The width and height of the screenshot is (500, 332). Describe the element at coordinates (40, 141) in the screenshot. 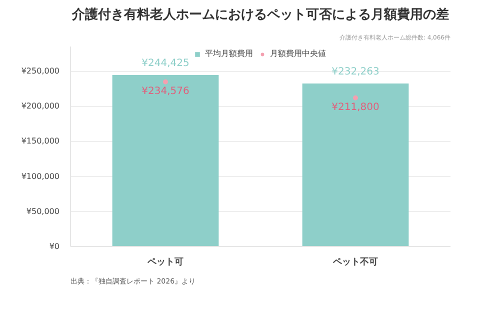

I see `y-tick-label: ¥150,000` at that location.